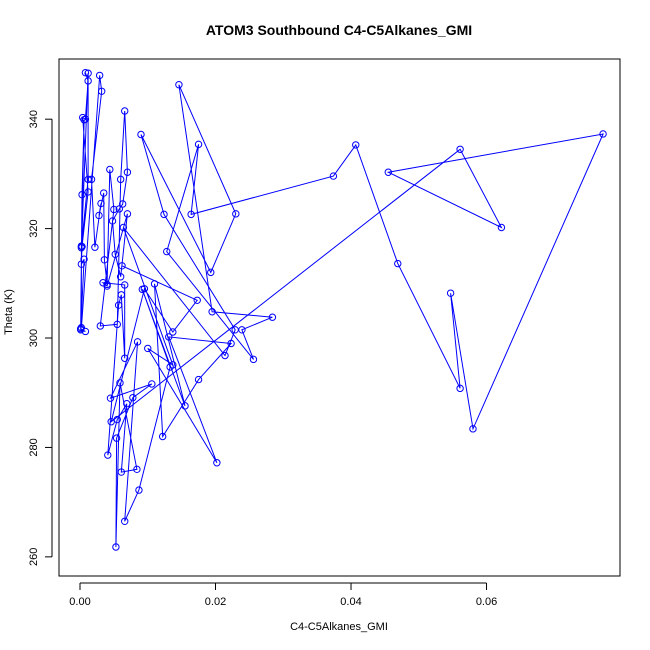 This screenshot has height=650, width=650. I want to click on y-tick-label: 280, so click(34, 447).